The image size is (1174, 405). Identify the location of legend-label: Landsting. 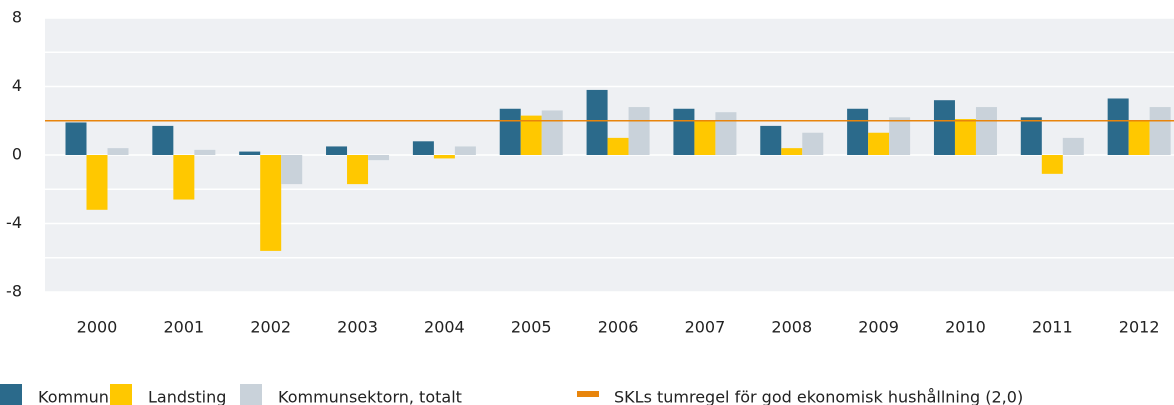
(187, 396).